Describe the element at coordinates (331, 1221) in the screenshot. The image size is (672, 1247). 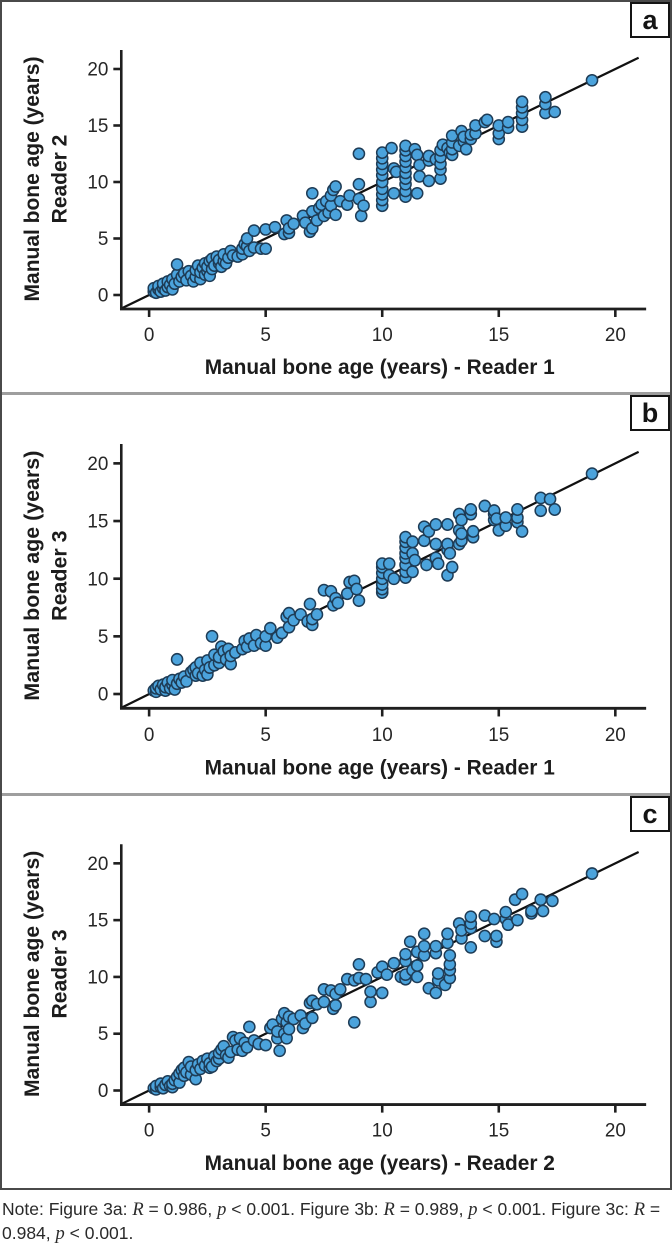
I see `note-text: = 0.984,` at that location.